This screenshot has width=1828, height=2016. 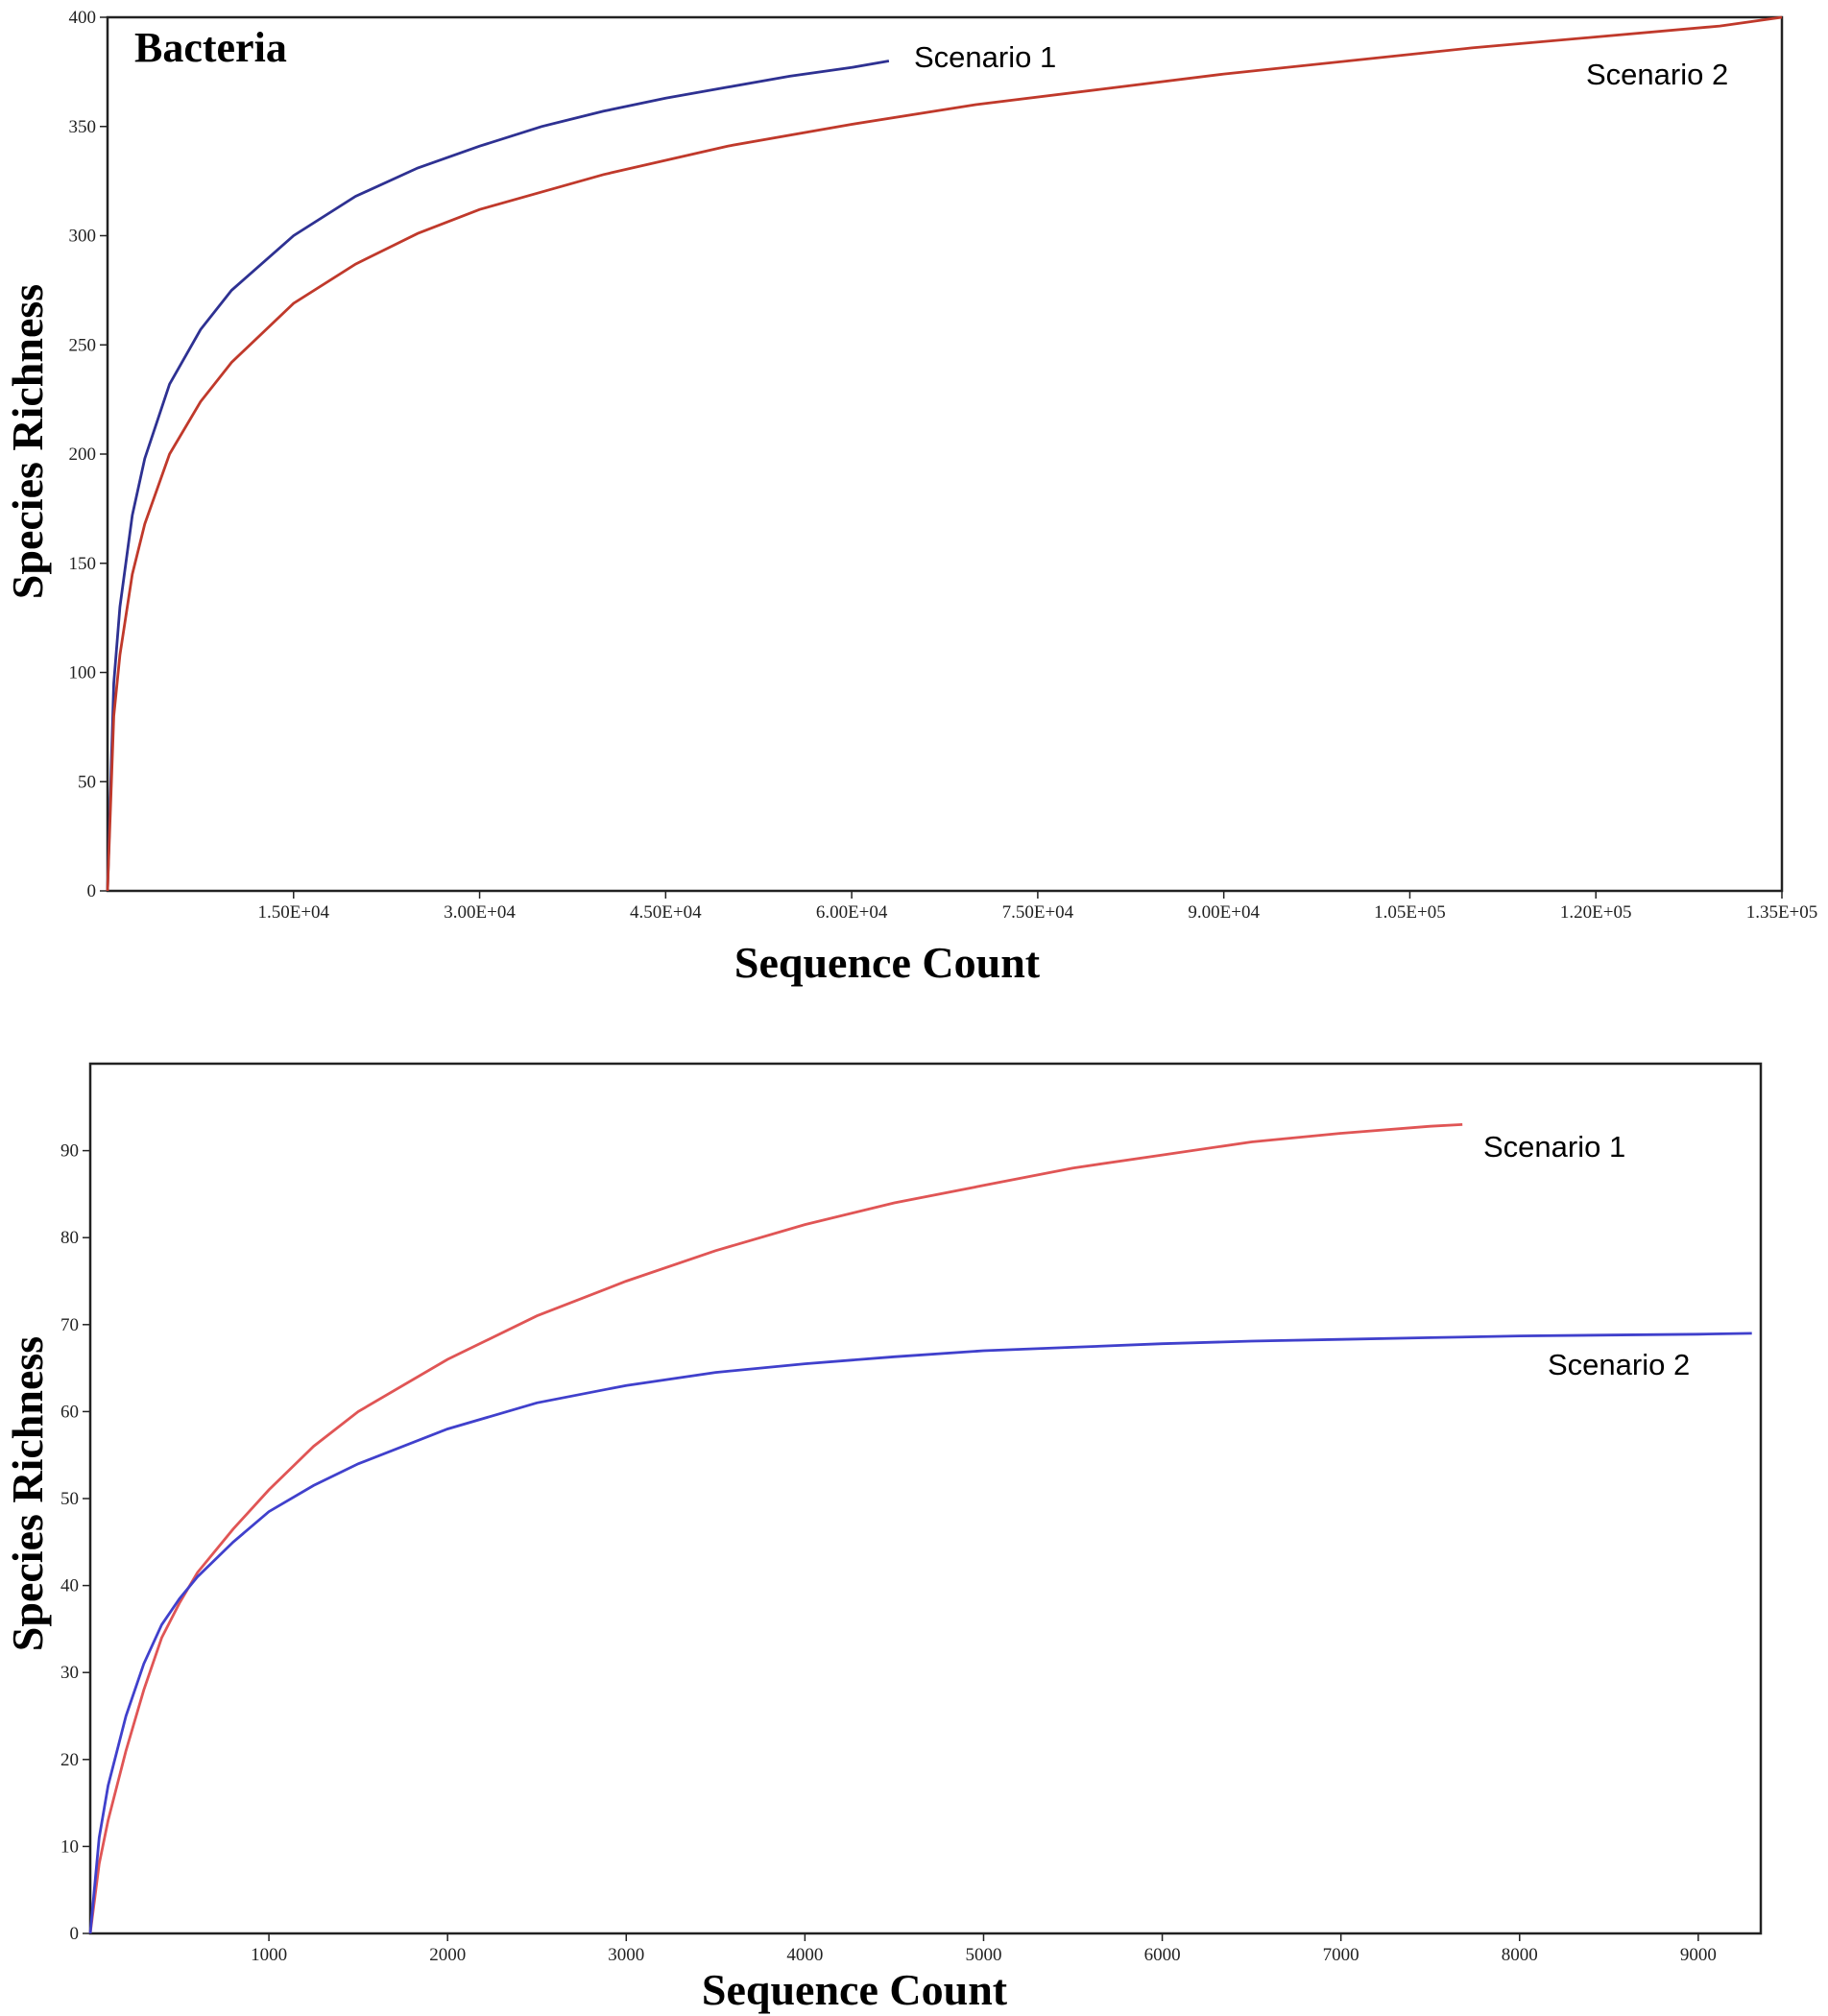 What do you see at coordinates (69, 1412) in the screenshot?
I see `y-tick-label: 60` at bounding box center [69, 1412].